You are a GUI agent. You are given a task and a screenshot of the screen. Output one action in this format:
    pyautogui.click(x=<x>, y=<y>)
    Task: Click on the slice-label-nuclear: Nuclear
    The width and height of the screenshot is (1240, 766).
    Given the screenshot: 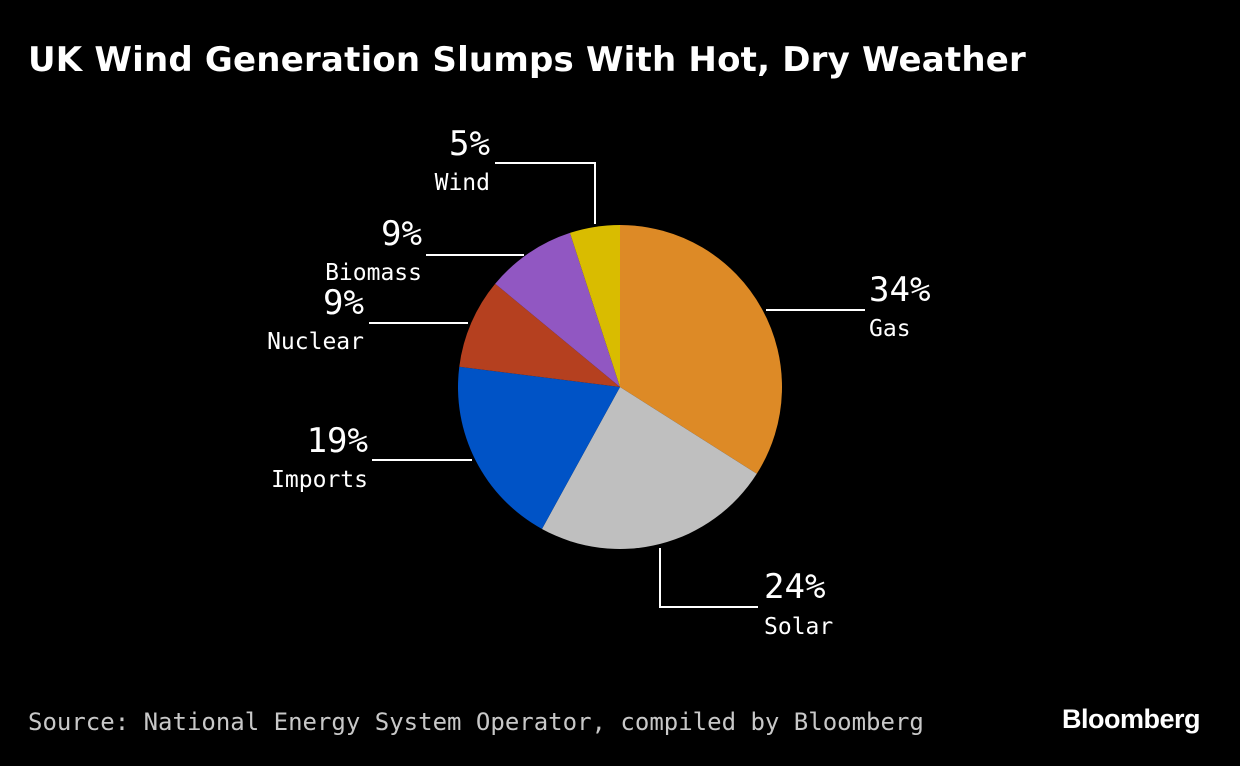 What is the action you would take?
    pyautogui.click(x=315, y=342)
    